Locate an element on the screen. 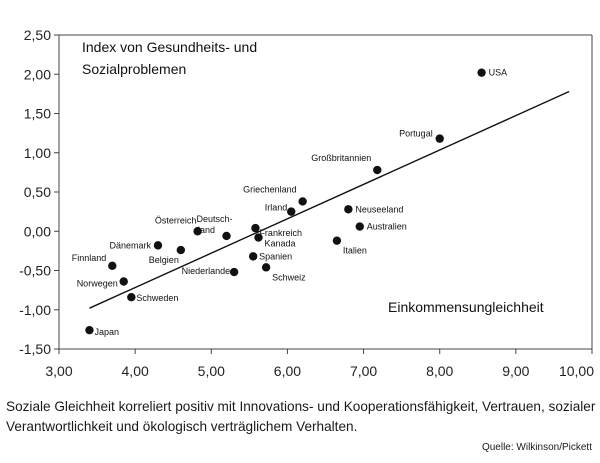  y-tick-label: -0,50 is located at coordinates (35, 271).